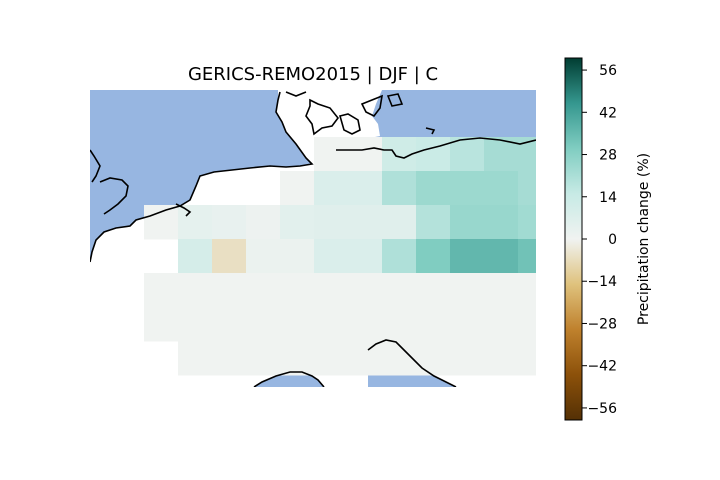 This screenshot has height=480, width=720. What do you see at coordinates (602, 367) in the screenshot?
I see `colorbar-tick-label: −42` at bounding box center [602, 367].